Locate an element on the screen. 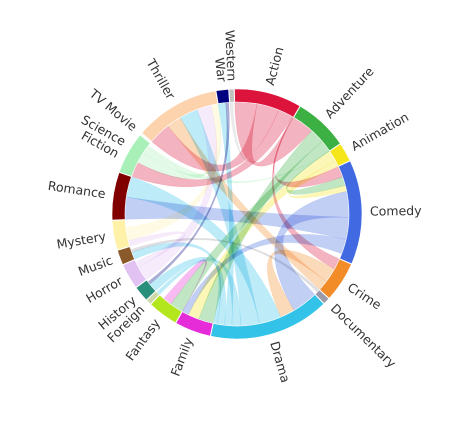  arc-adventure is located at coordinates (317, 128).